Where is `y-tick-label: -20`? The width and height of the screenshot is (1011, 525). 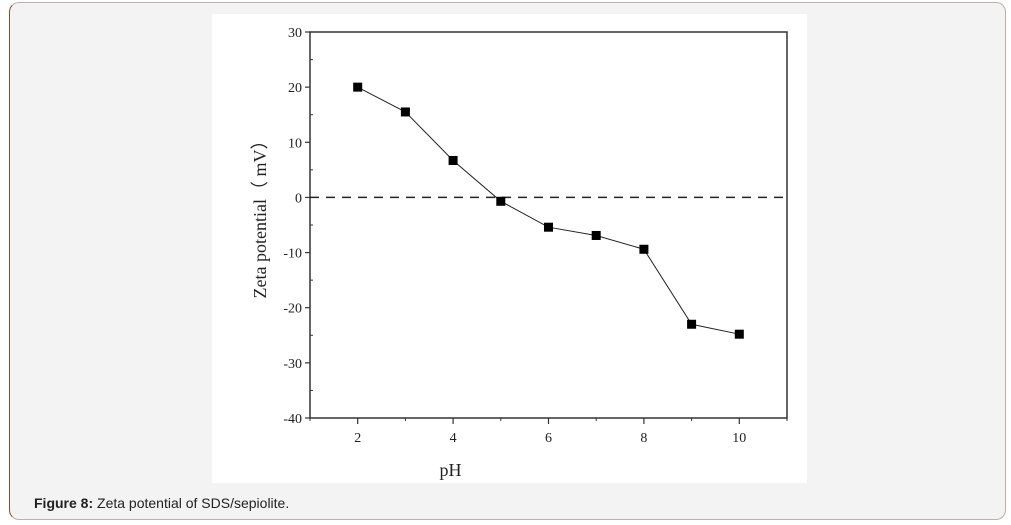
y-tick-label: -20 is located at coordinates (292, 309).